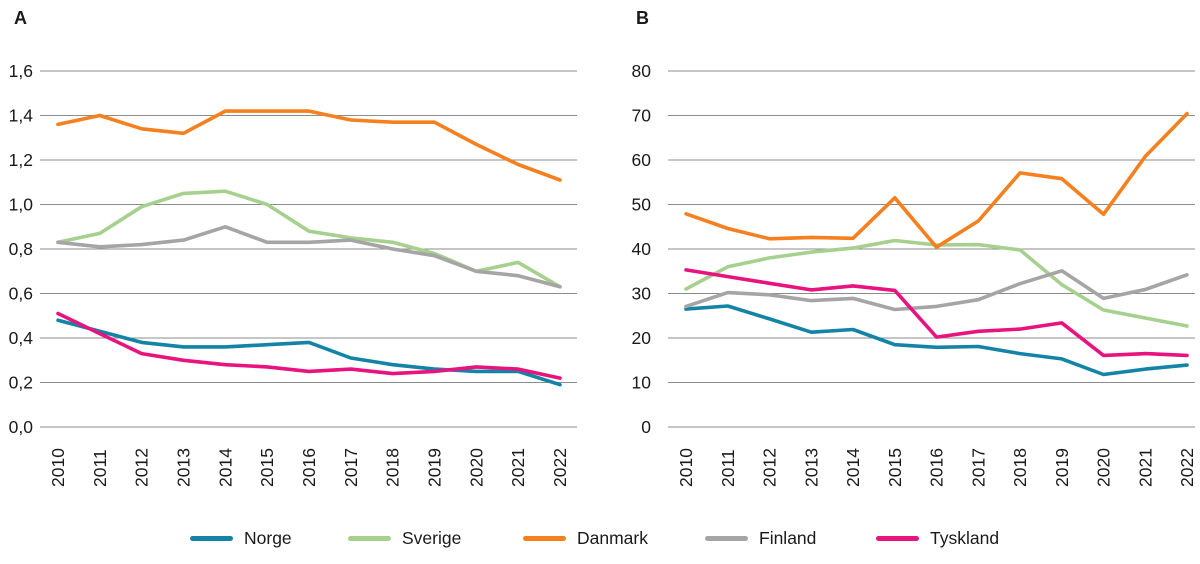 The image size is (1200, 564). I want to click on chart-legend: Norge Sverige Danmark Finland Tyskland, so click(600, 539).